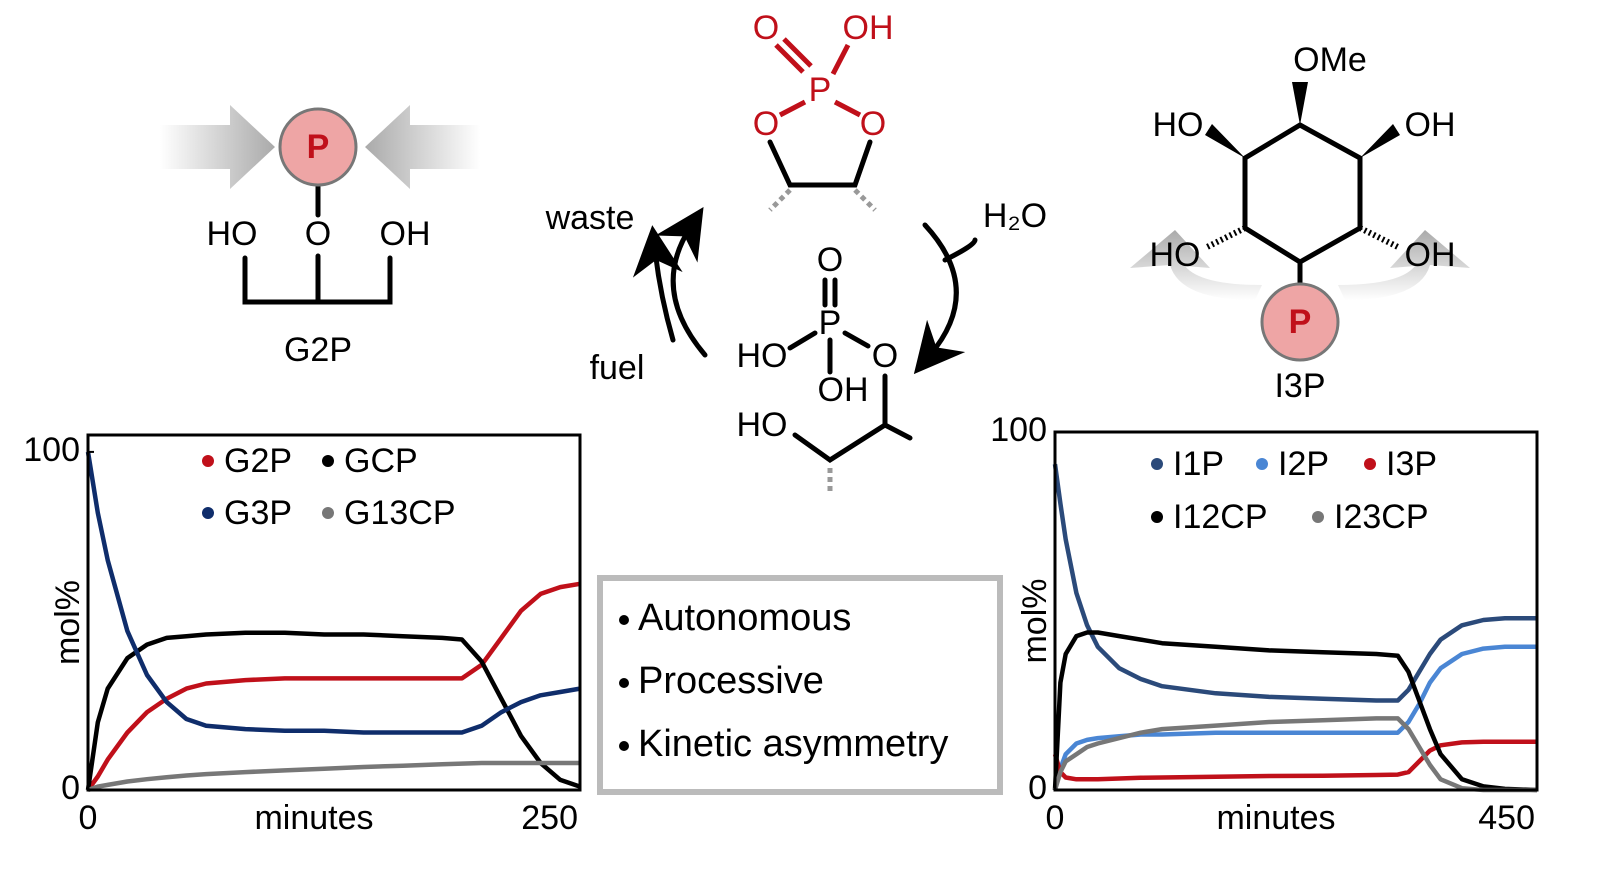  Describe the element at coordinates (744, 618) in the screenshot. I see `feature: Autonomous` at that location.